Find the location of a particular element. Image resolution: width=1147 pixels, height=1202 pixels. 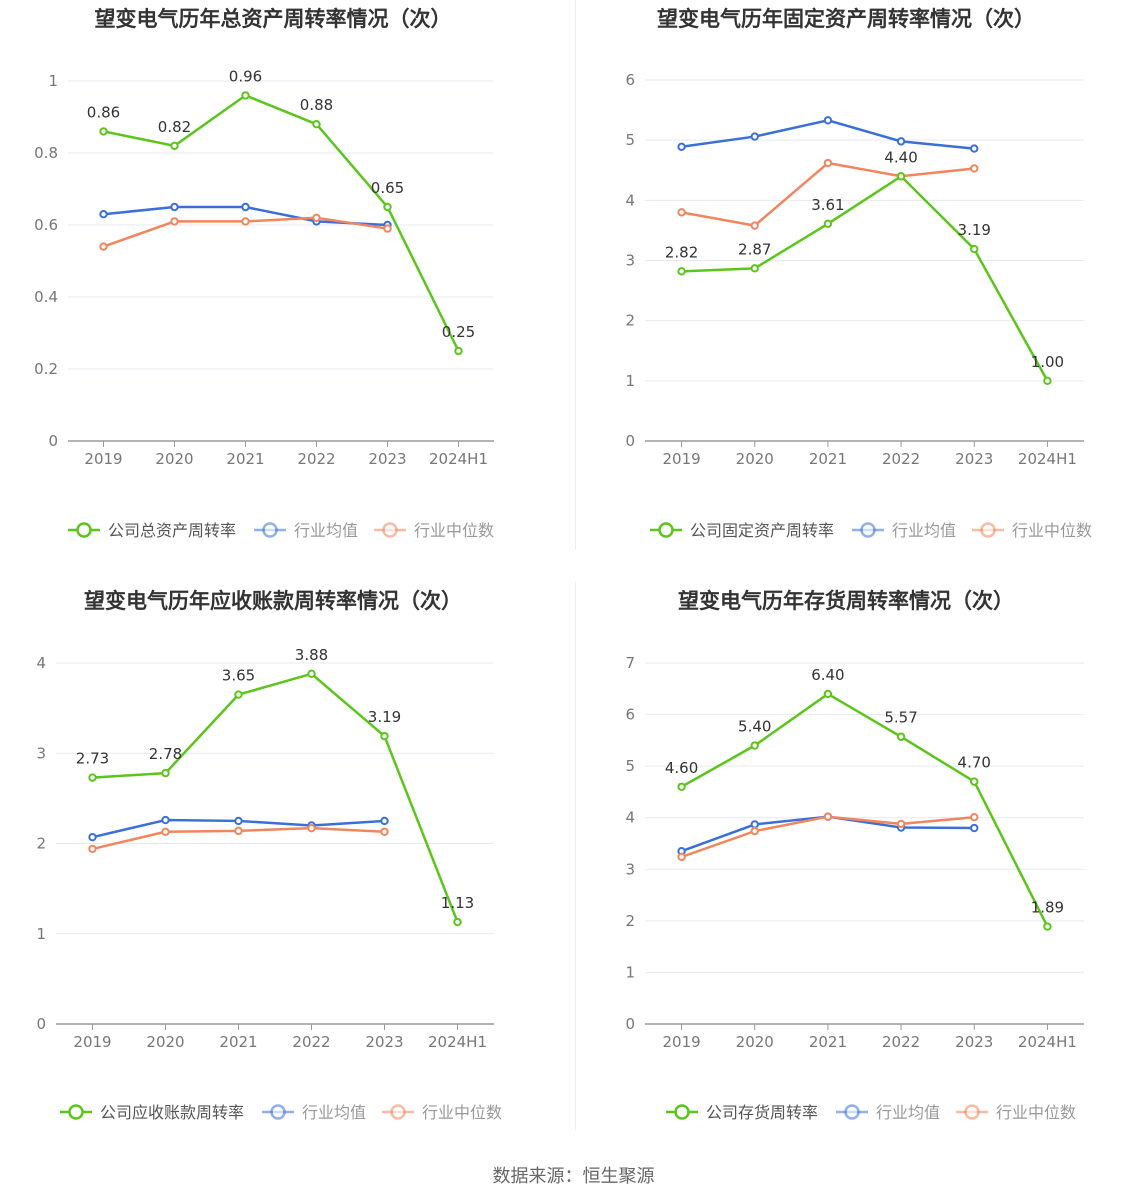

legend-label: 公司总资产周转率 is located at coordinates (172, 530).